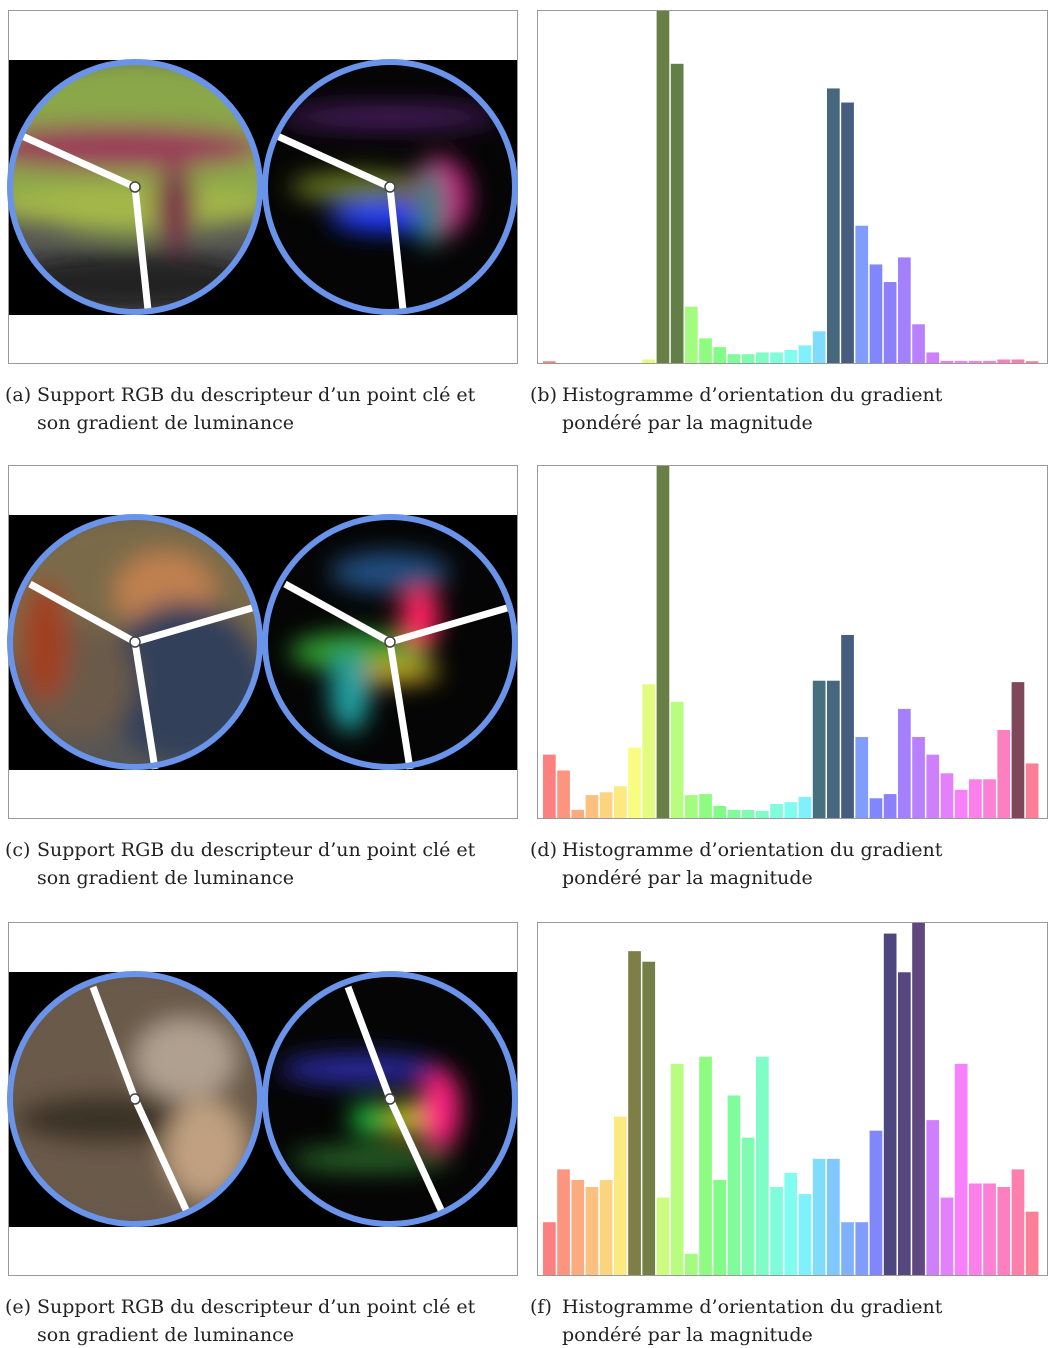 This screenshot has height=1348, width=1053. I want to click on caption-label: (e), so click(18, 1307).